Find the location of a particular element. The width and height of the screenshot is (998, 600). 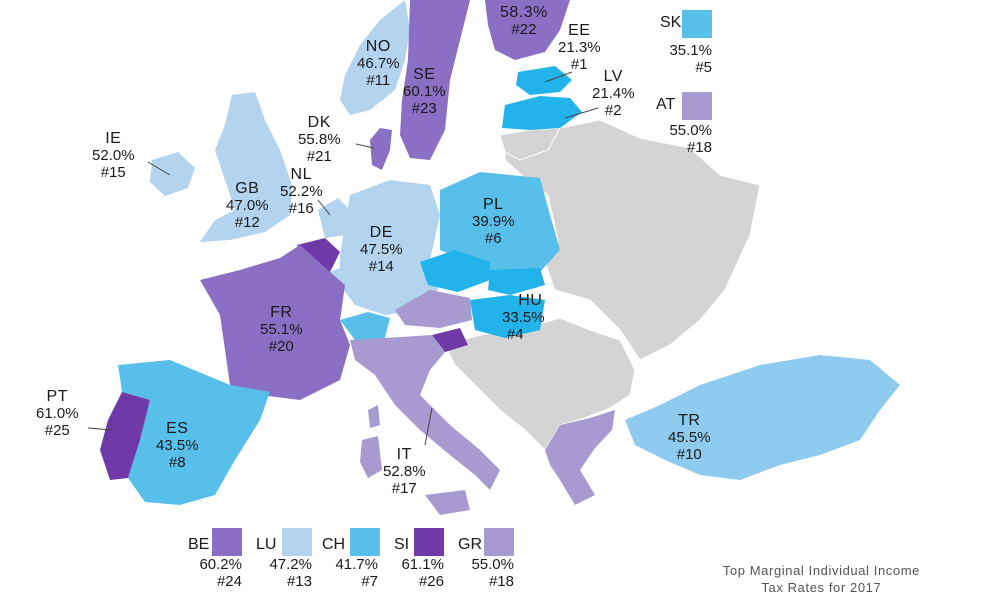

label-DK: DK 55.8% #21 is located at coordinates (319, 139).